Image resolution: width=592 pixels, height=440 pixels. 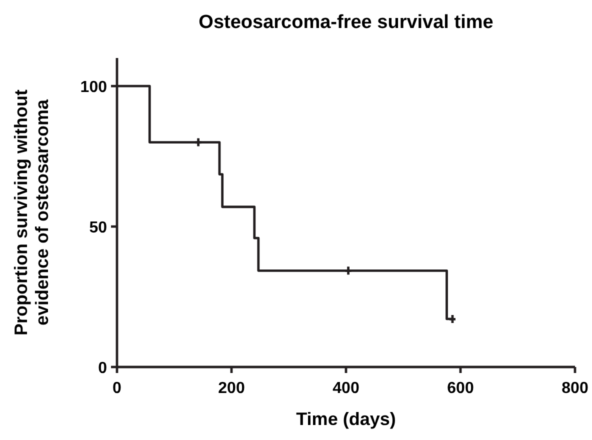 I want to click on chart-title: Osteosarcoma-free survival time, so click(x=346, y=22).